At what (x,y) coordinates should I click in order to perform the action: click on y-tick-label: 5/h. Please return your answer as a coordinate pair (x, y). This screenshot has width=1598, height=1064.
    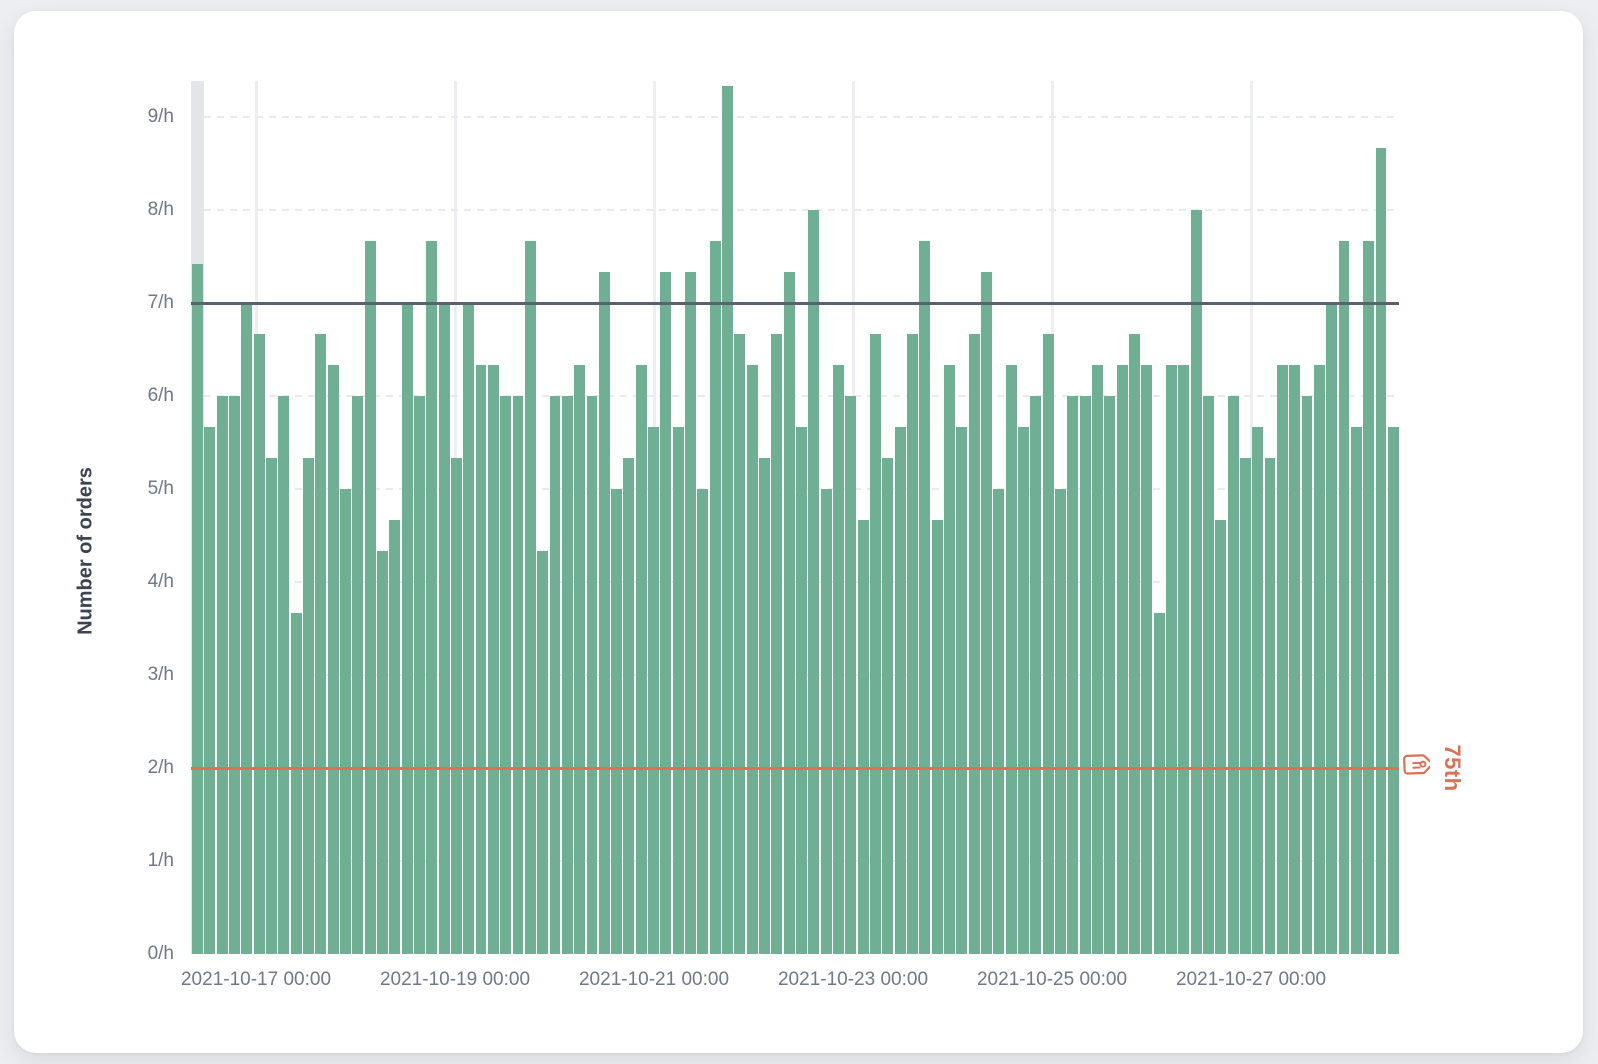
    Looking at the image, I should click on (160, 488).